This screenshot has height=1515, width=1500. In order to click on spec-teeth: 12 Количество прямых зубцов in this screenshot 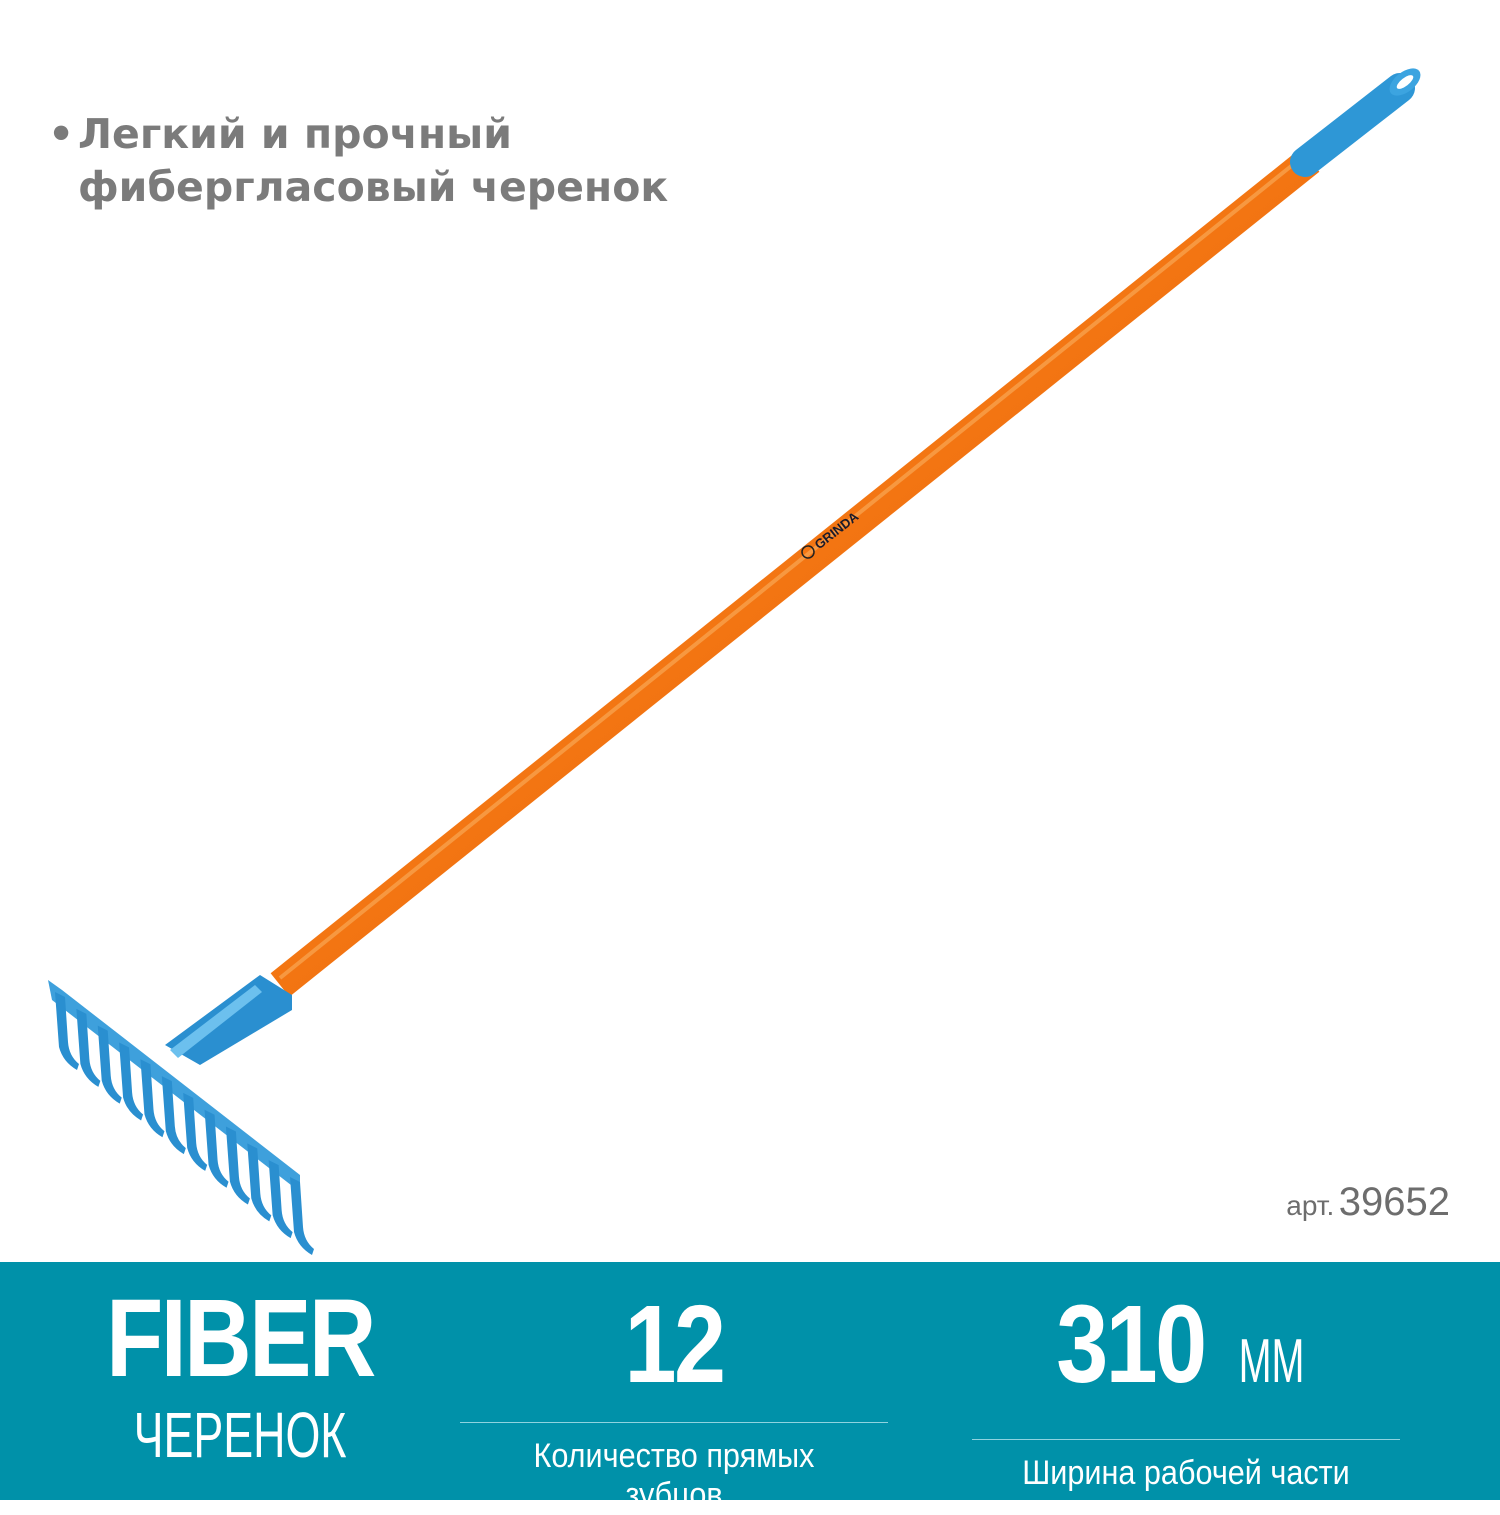, I will do `click(674, 1402)`.